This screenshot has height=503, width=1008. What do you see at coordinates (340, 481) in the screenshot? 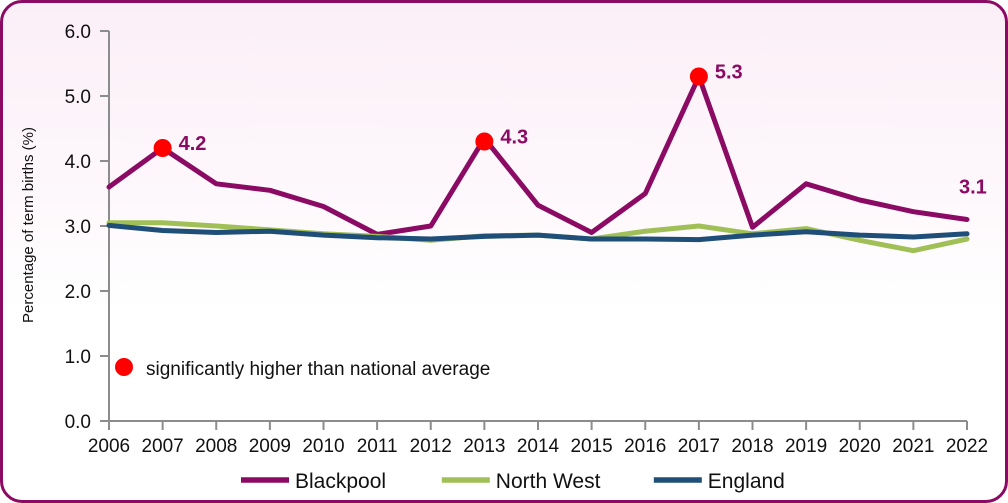
I see `legend-label-blackpool: Blackpool` at bounding box center [340, 481].